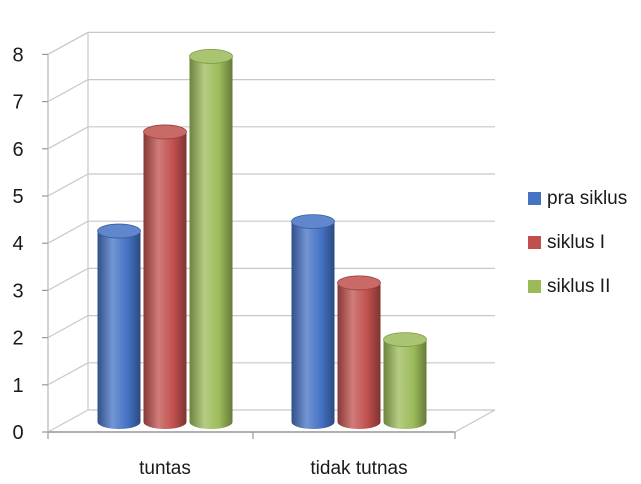 This screenshot has height=484, width=641. I want to click on bar-pra-siklus-tidak-tutnas, so click(313, 322).